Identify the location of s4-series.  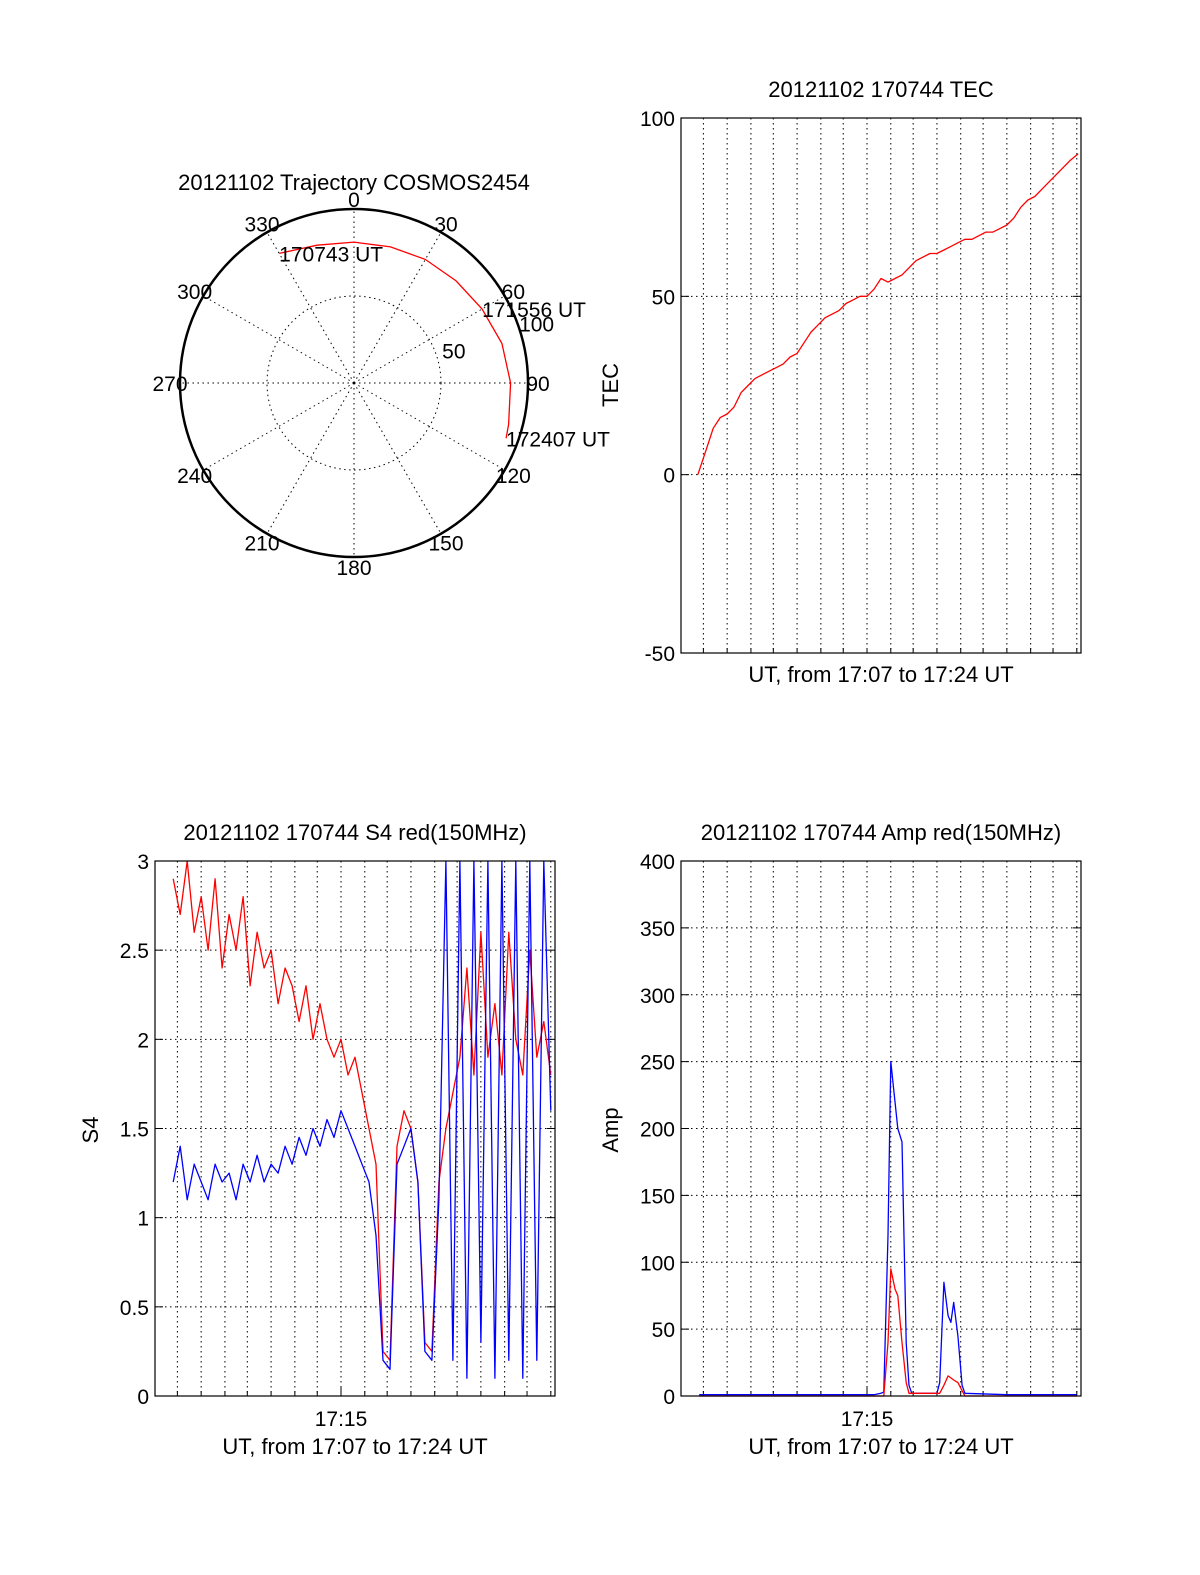
(362, 1119).